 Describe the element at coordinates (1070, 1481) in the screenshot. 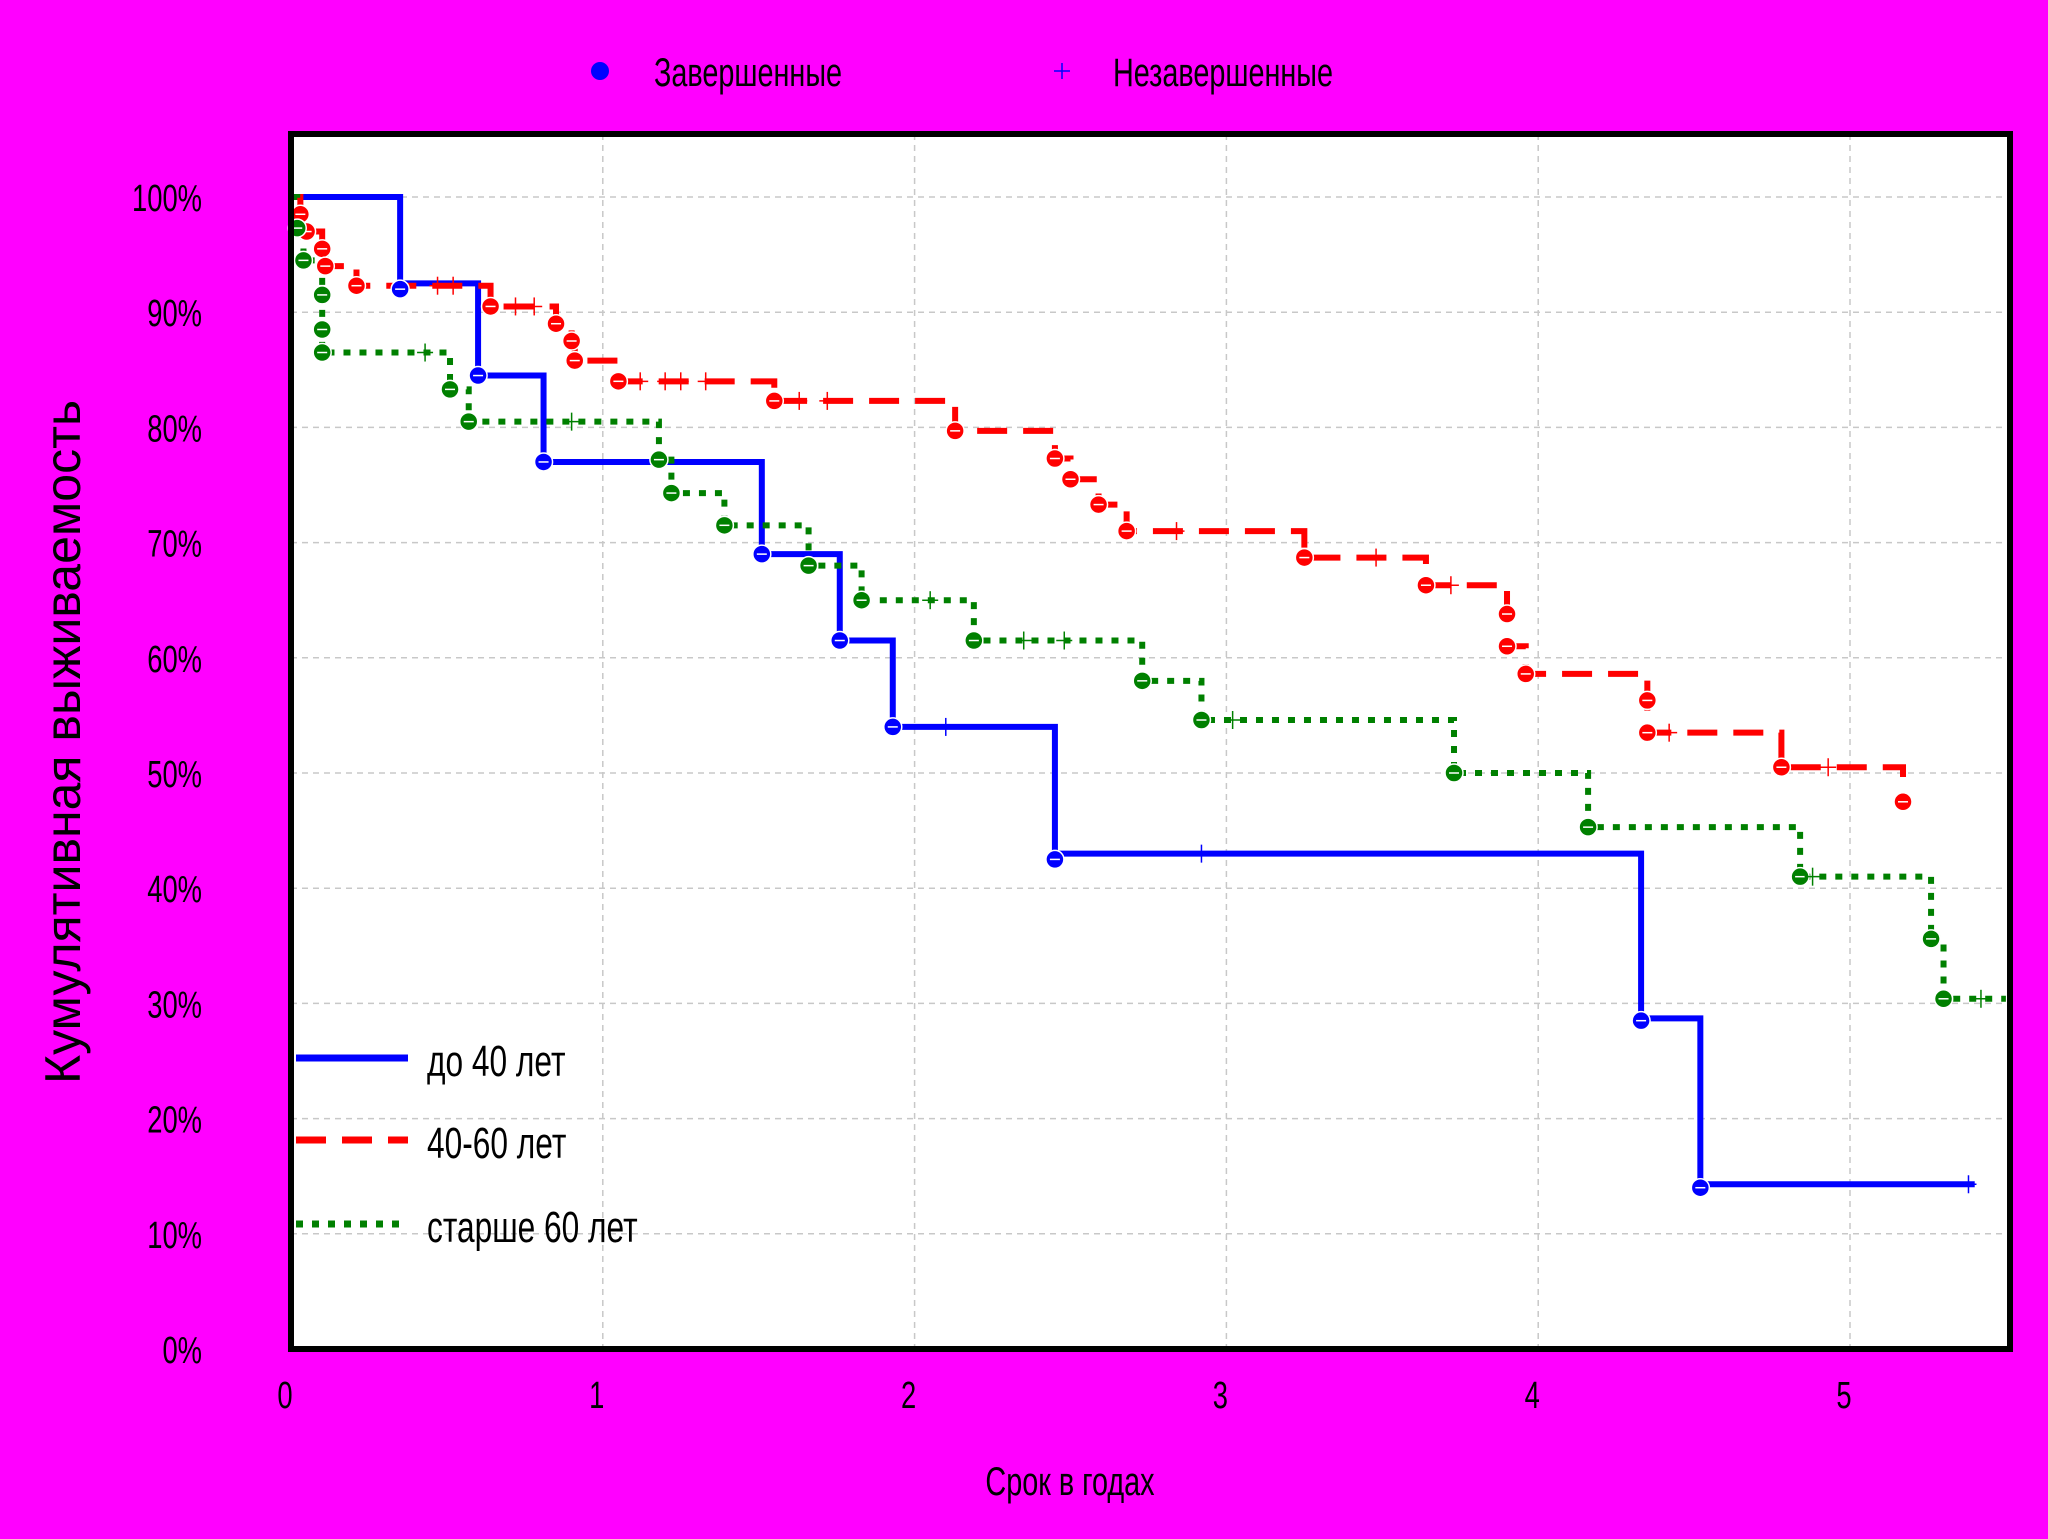

I see `x-axis-label: Срок в годах` at that location.